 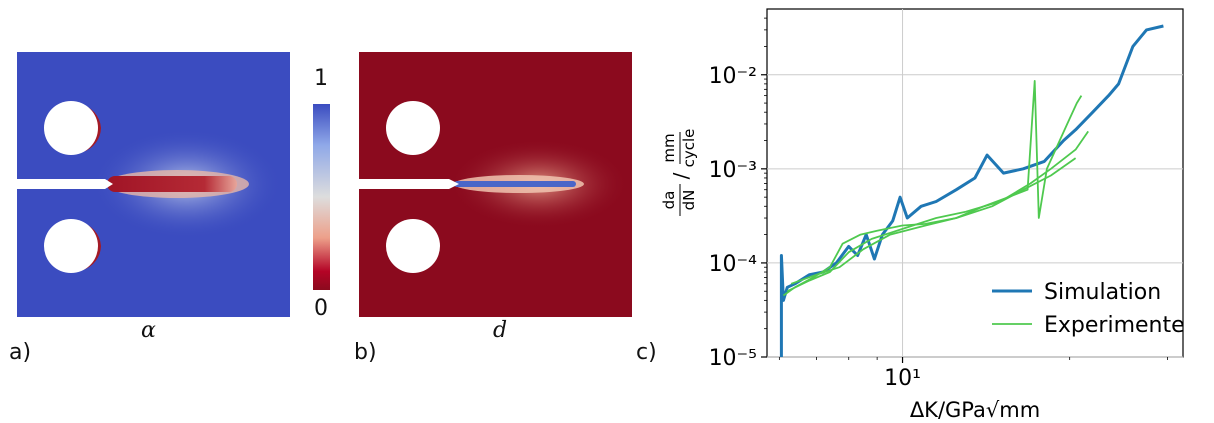 What do you see at coordinates (733, 170) in the screenshot?
I see `y-tick-label: 10⁻³` at bounding box center [733, 170].